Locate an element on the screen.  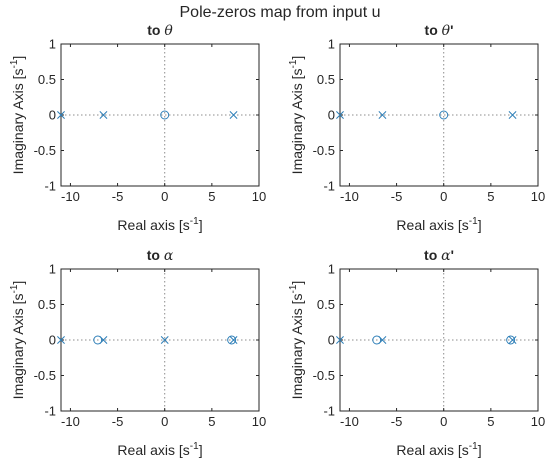
subplot-title: to α is located at coordinates (160, 255).